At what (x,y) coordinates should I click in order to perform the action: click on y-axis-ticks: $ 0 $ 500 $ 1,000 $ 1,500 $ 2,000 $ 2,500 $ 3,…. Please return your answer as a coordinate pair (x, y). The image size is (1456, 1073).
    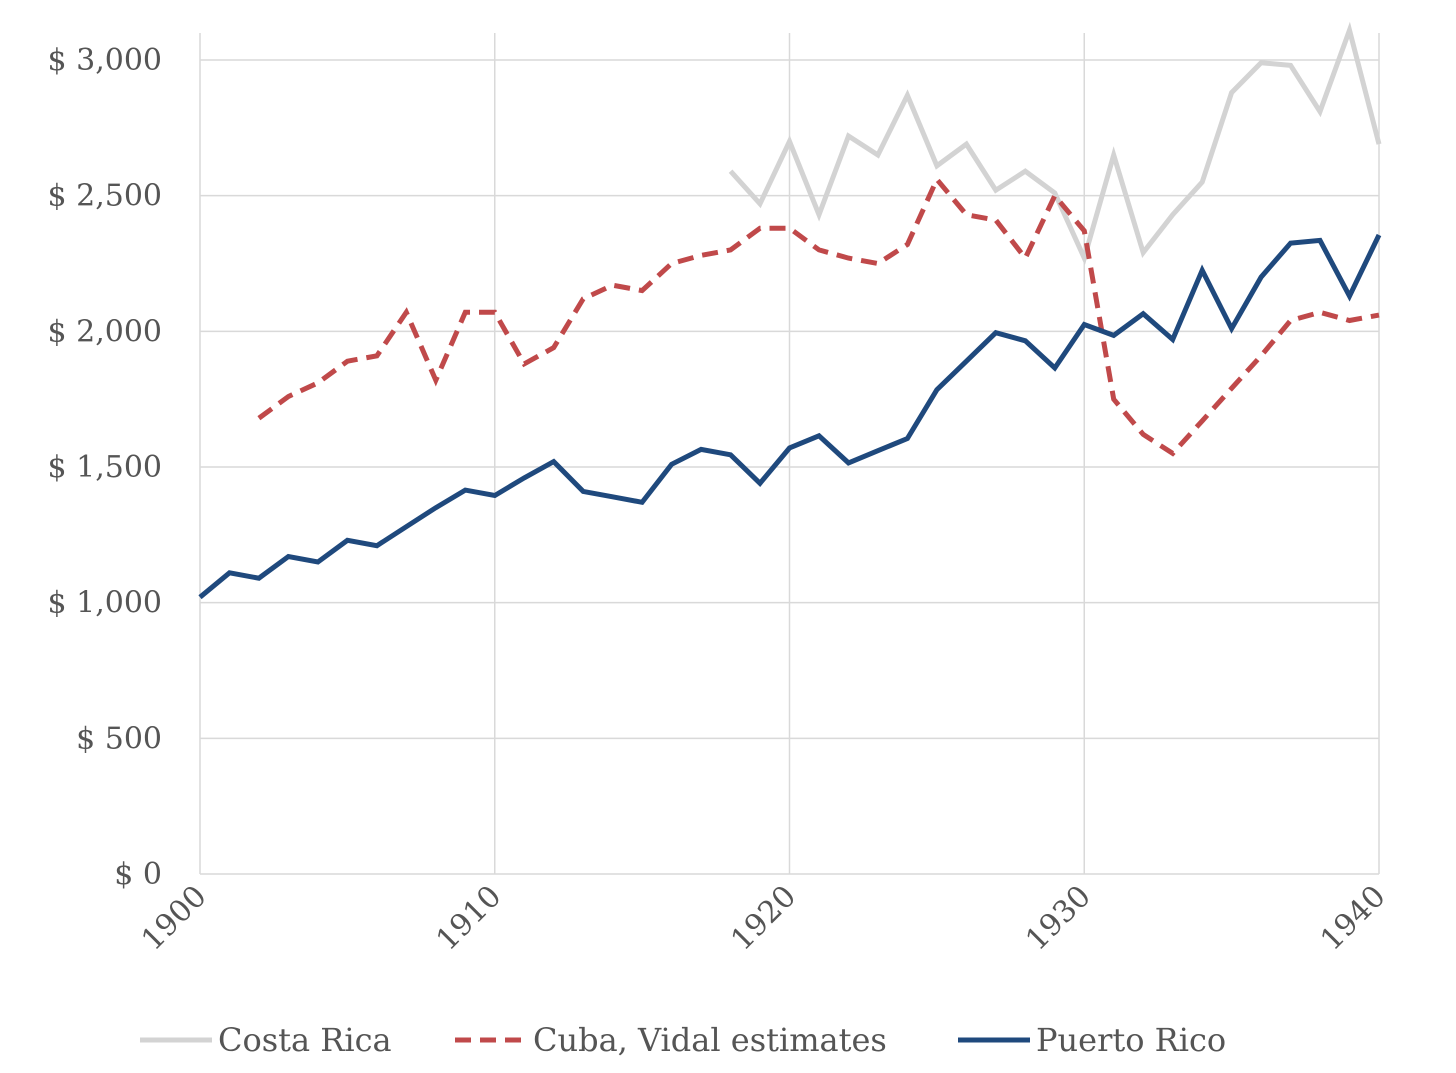
    Looking at the image, I should click on (104, 467).